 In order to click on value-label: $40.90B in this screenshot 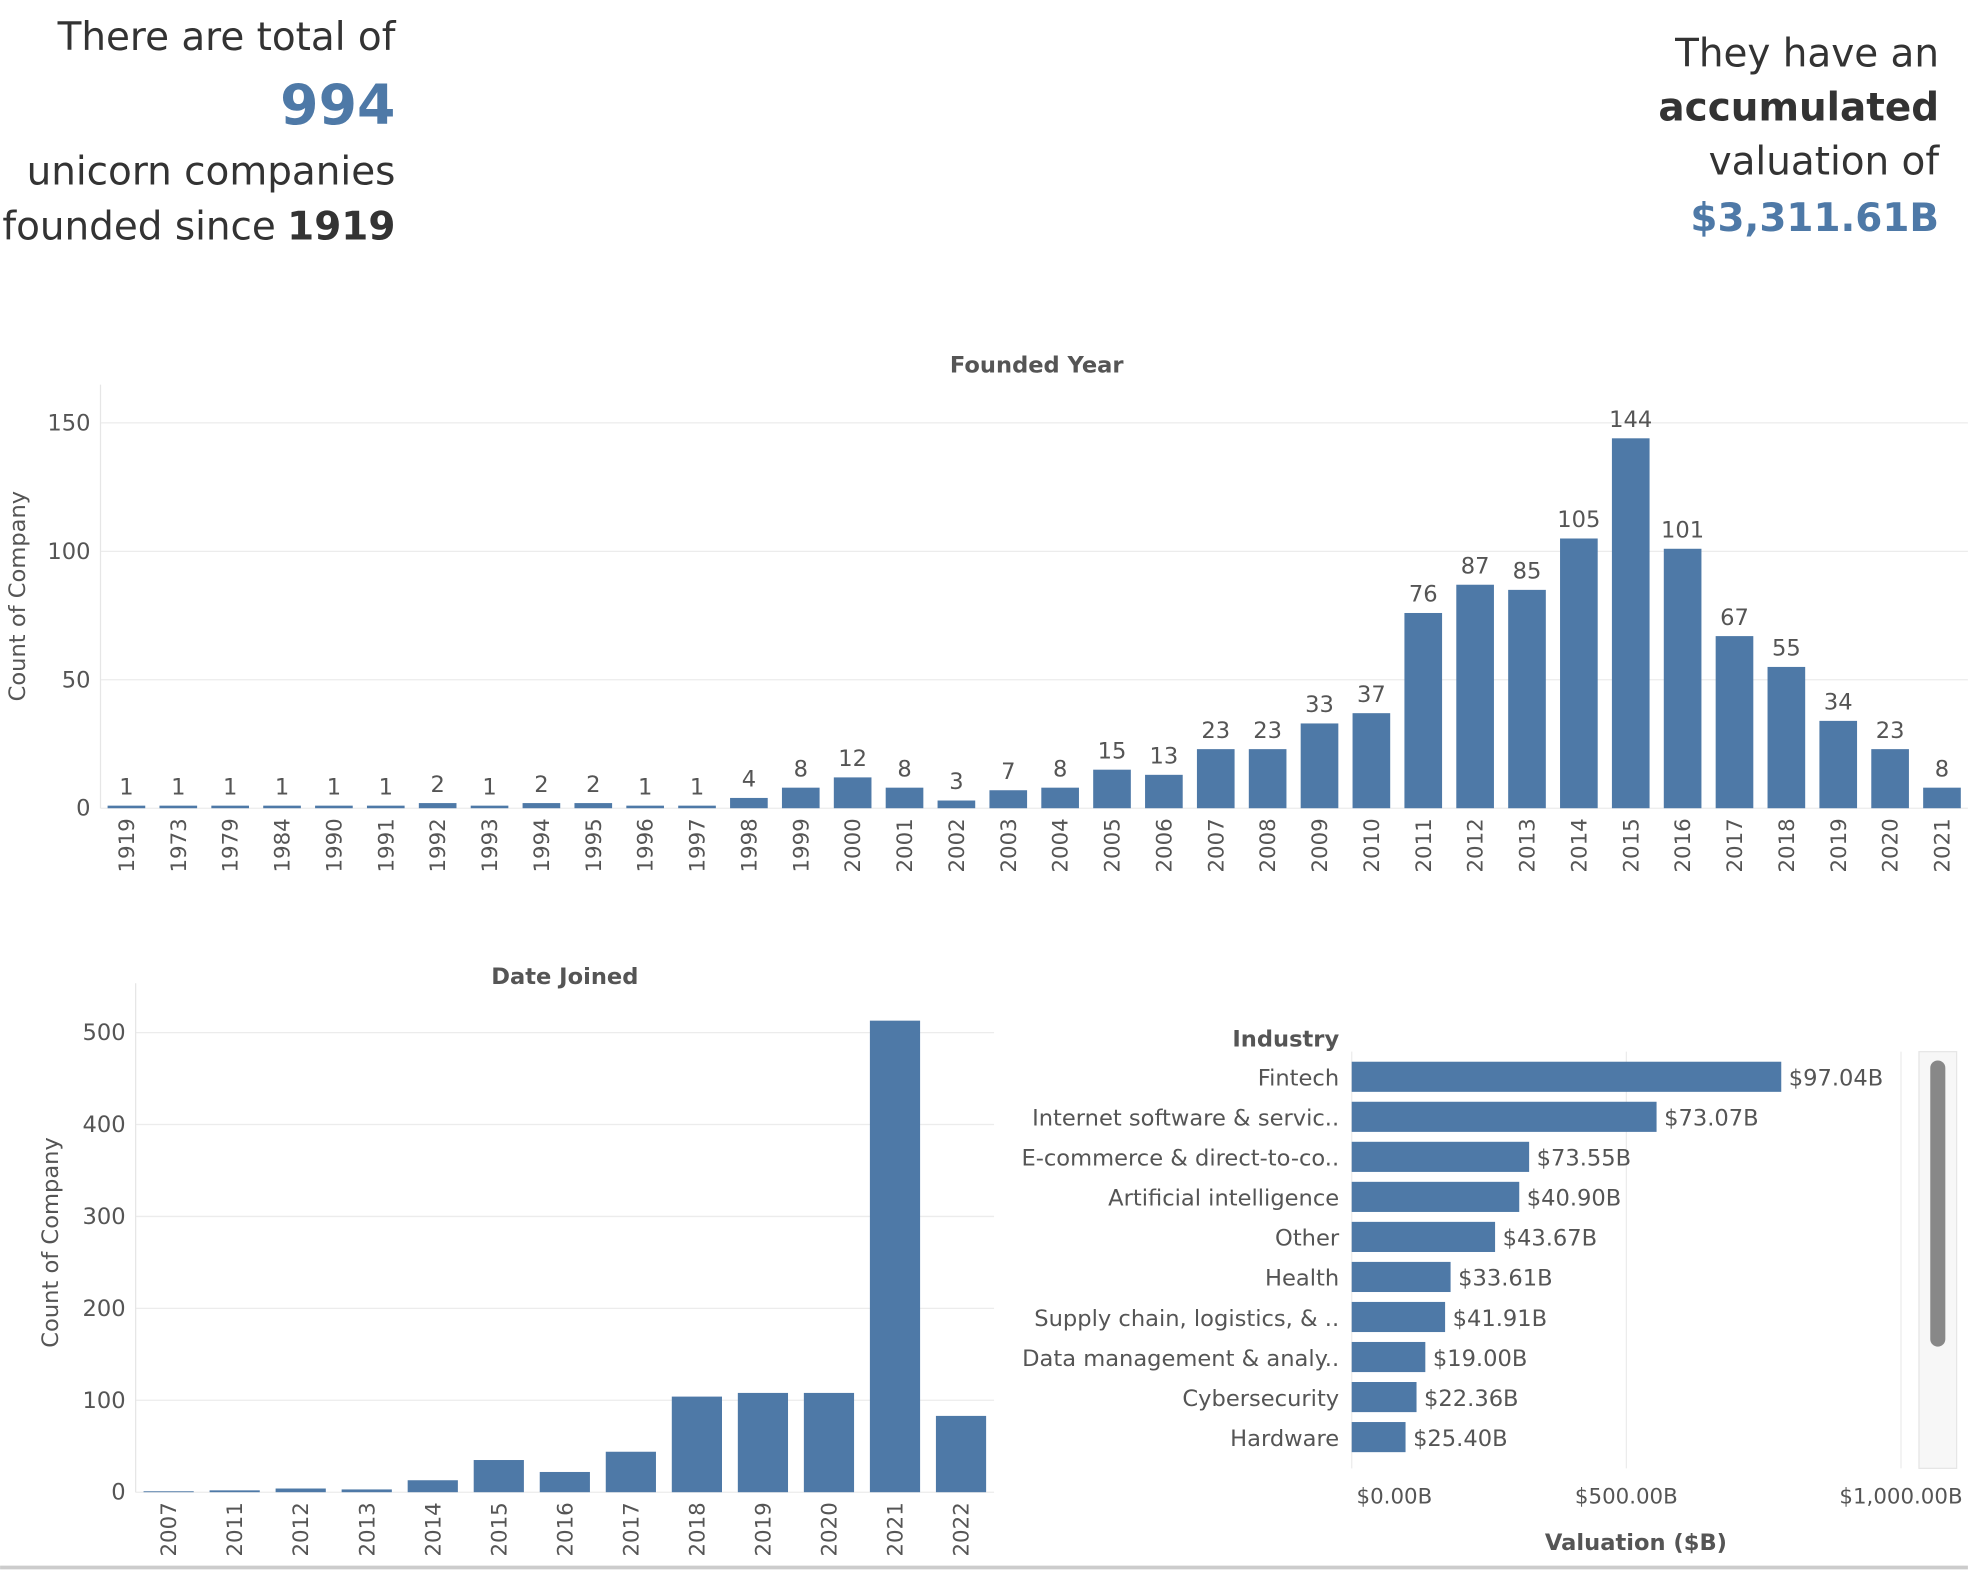, I will do `click(1574, 1199)`.